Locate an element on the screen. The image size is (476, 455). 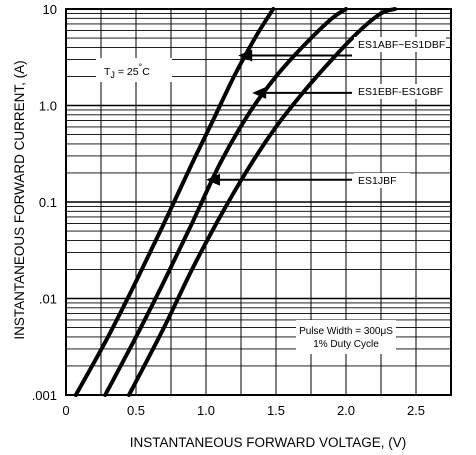
x-axis-title: INSTANTANEOUS FORWARD VOLTAGE, (V) is located at coordinates (268, 442).